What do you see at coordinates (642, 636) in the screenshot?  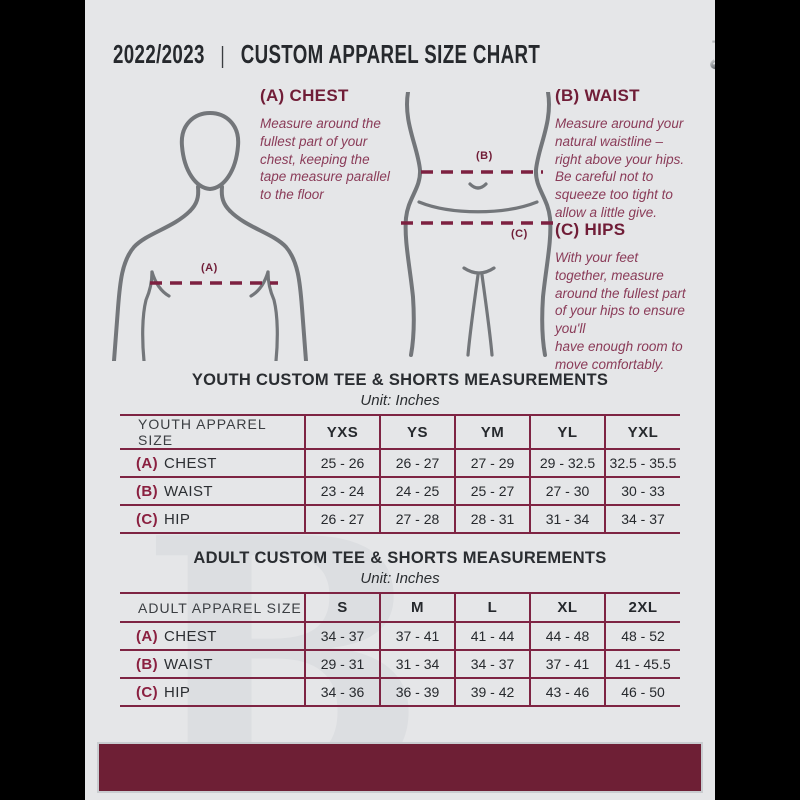 I see `size-cell: 48 - 52` at bounding box center [642, 636].